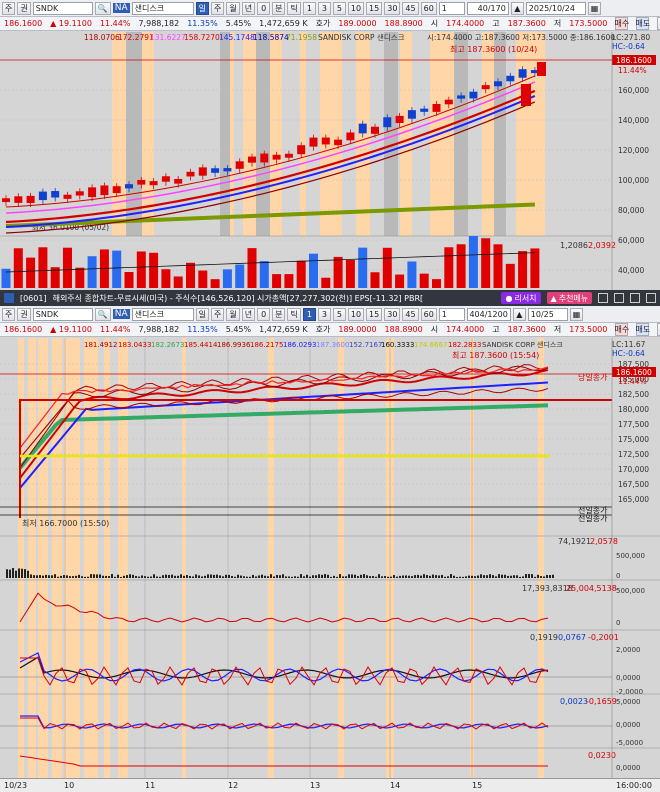 The height and width of the screenshot is (792, 660). Describe the element at coordinates (309, 314) in the screenshot. I see `minute-1-button-2: 1` at that location.